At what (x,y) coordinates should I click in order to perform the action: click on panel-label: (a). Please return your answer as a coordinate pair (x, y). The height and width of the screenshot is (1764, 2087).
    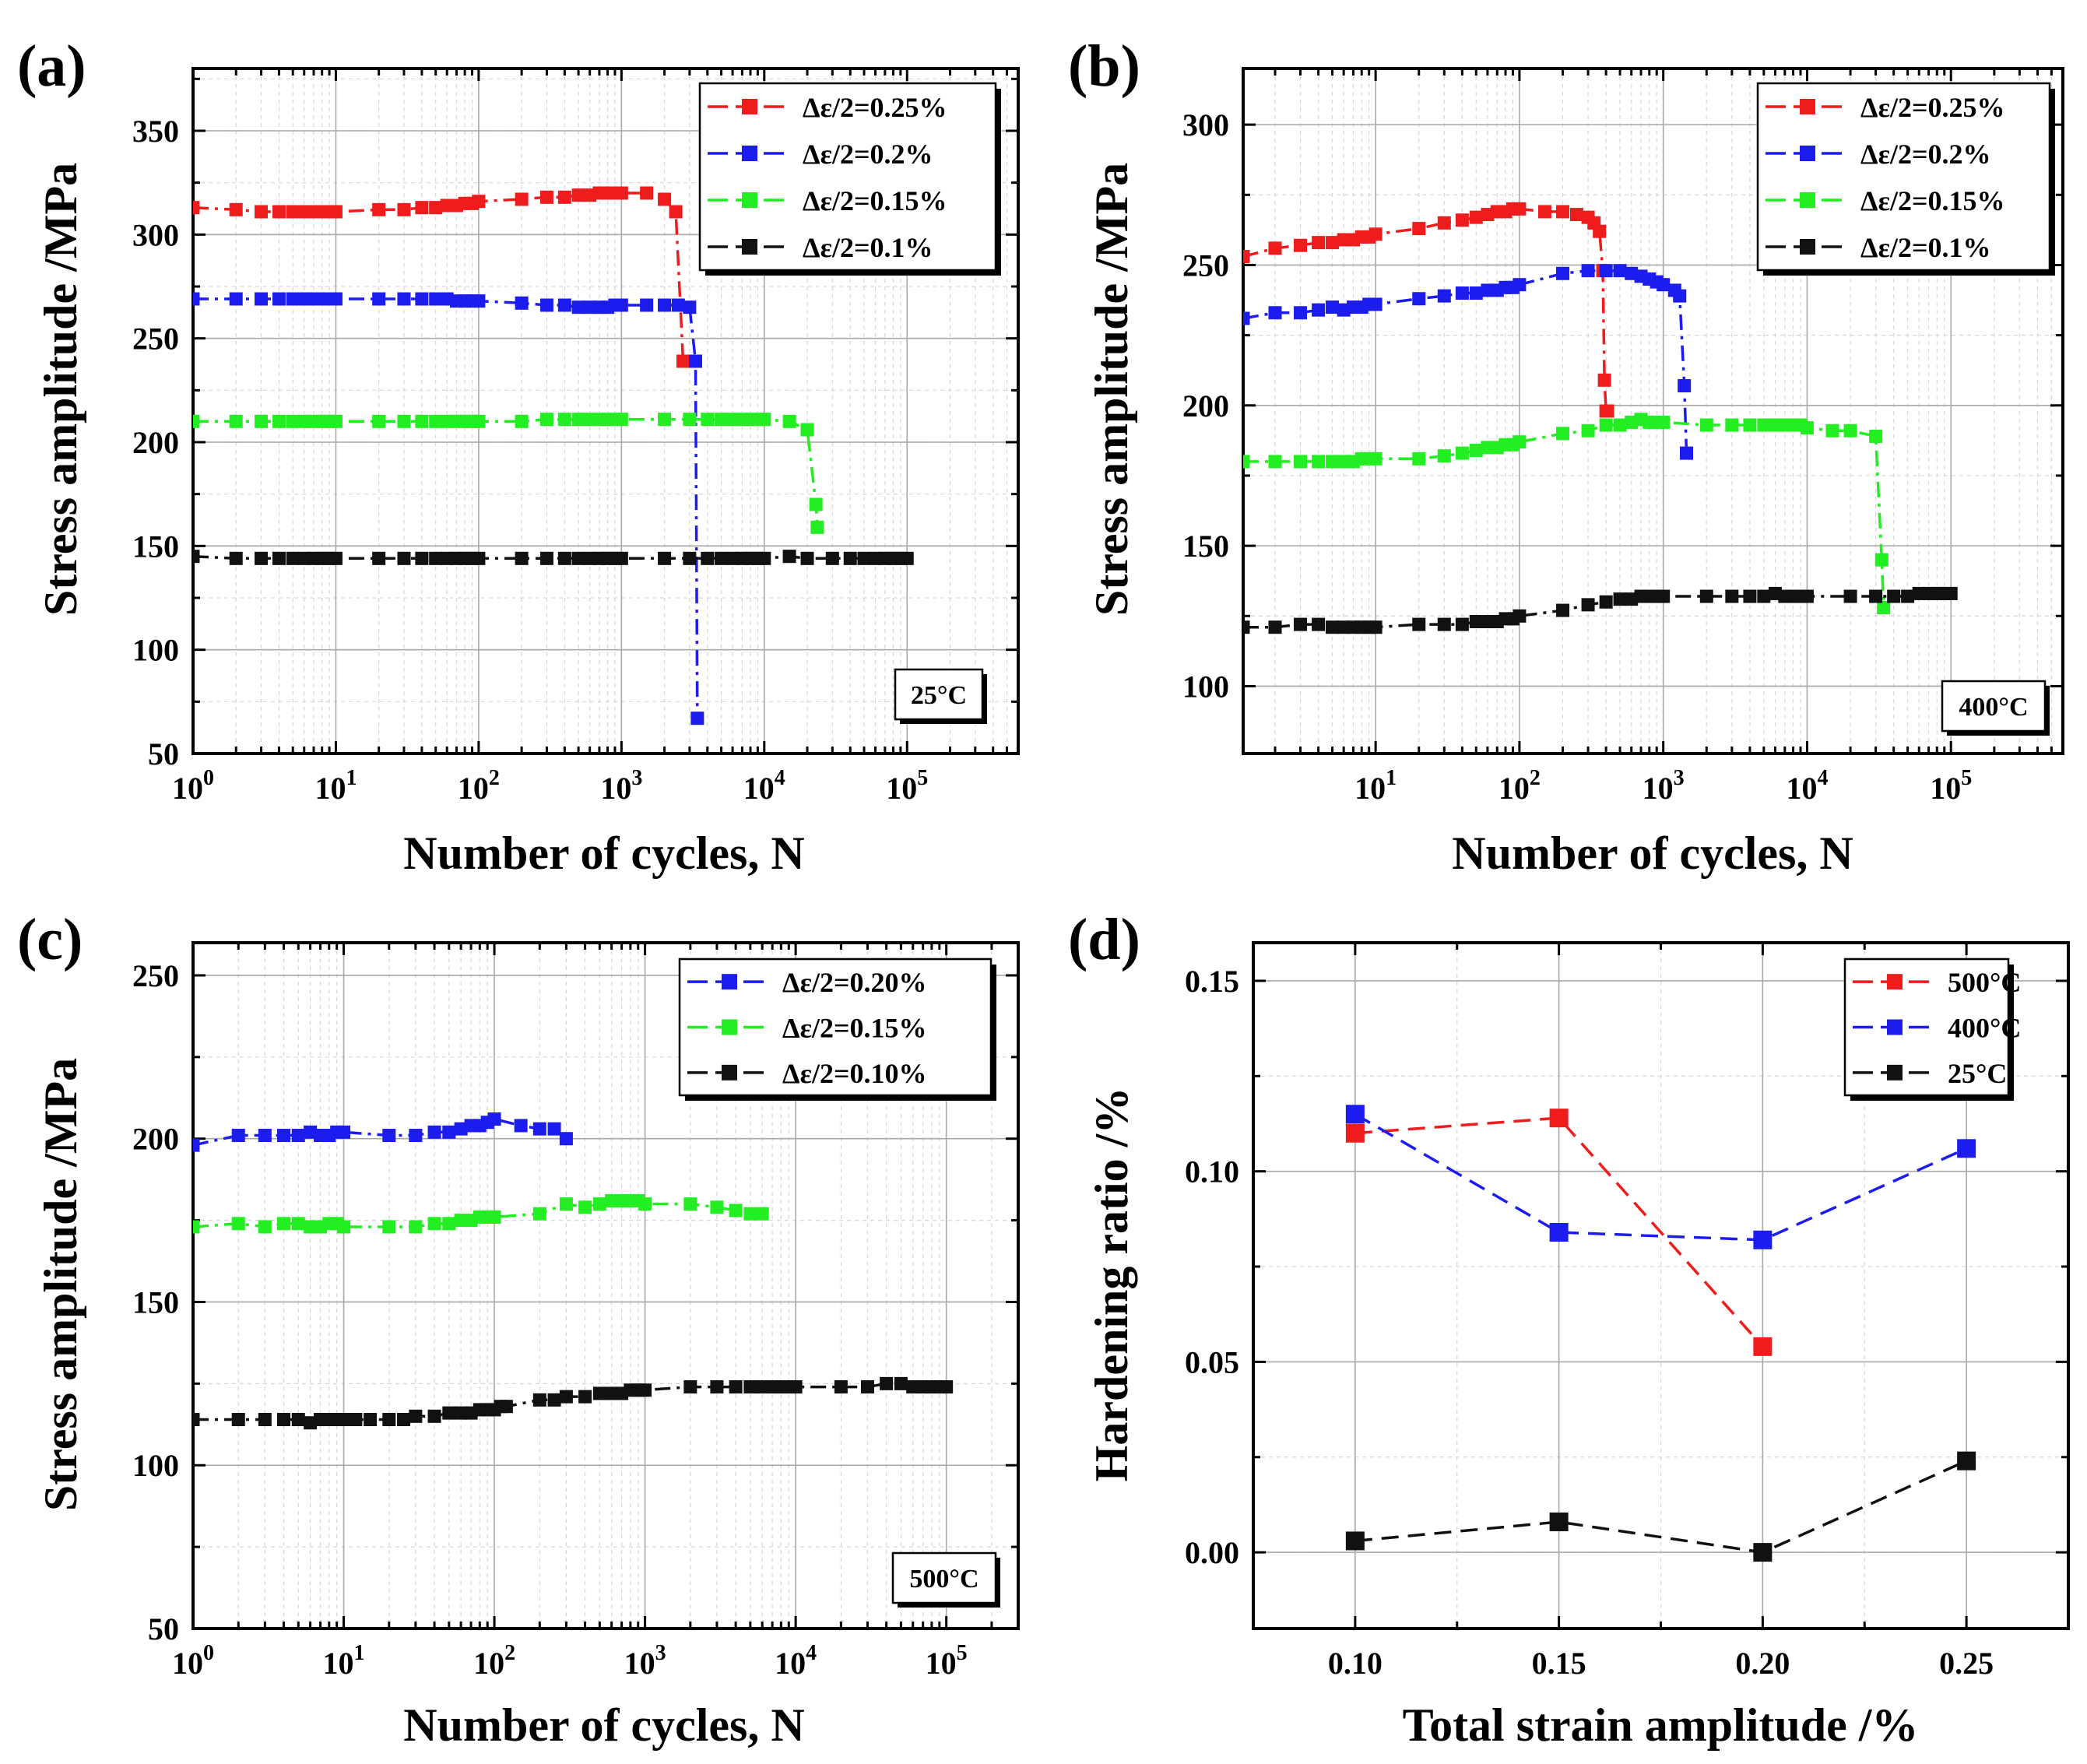
    Looking at the image, I should click on (51, 66).